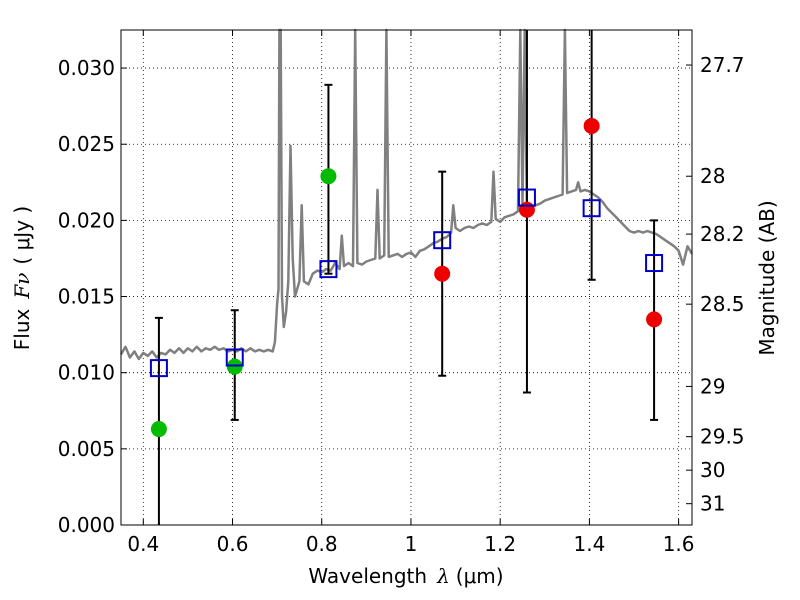 Image resolution: width=800 pixels, height=600 pixels. What do you see at coordinates (233, 544) in the screenshot?
I see `x-tick-label: 0.6` at bounding box center [233, 544].